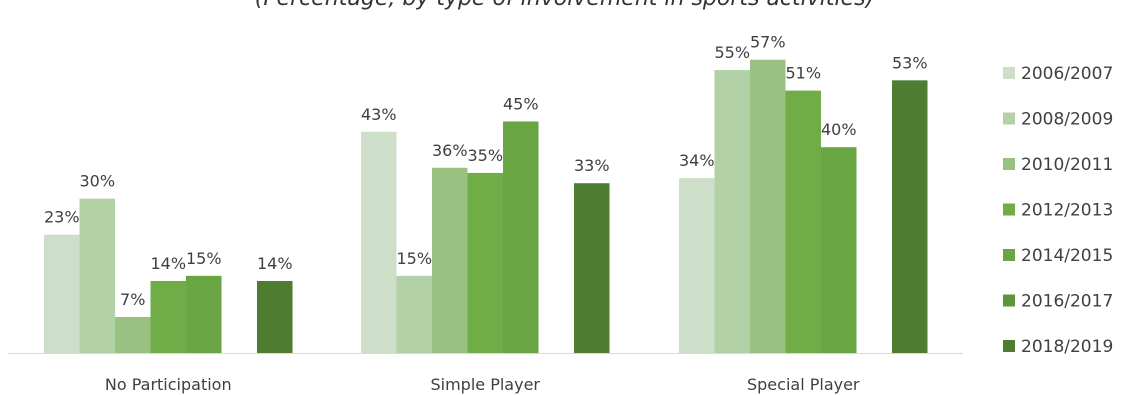  What do you see at coordinates (768, 42) in the screenshot?
I see `data-label: 57%` at bounding box center [768, 42].